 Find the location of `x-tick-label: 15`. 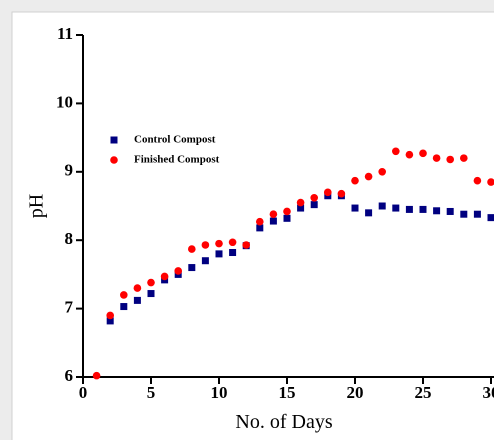

x-tick-label: 15 is located at coordinates (287, 392).